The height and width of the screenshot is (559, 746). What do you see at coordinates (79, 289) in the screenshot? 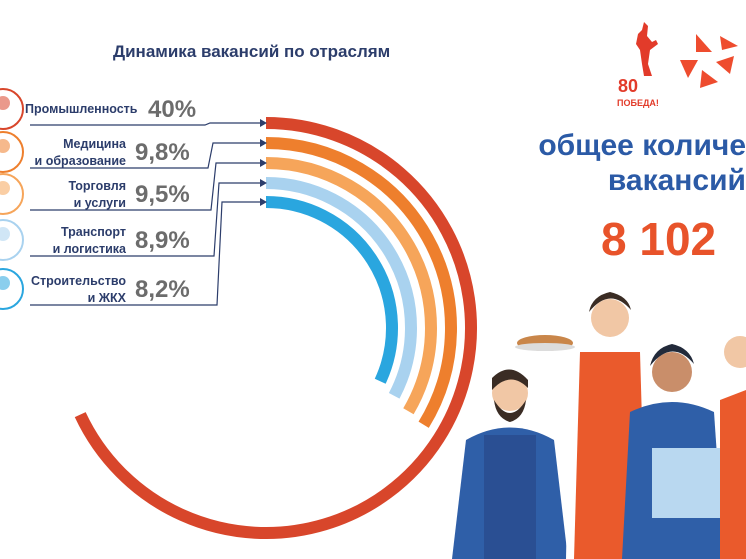
I see `category-label-5: Строительство и ЖКХ` at bounding box center [79, 289].